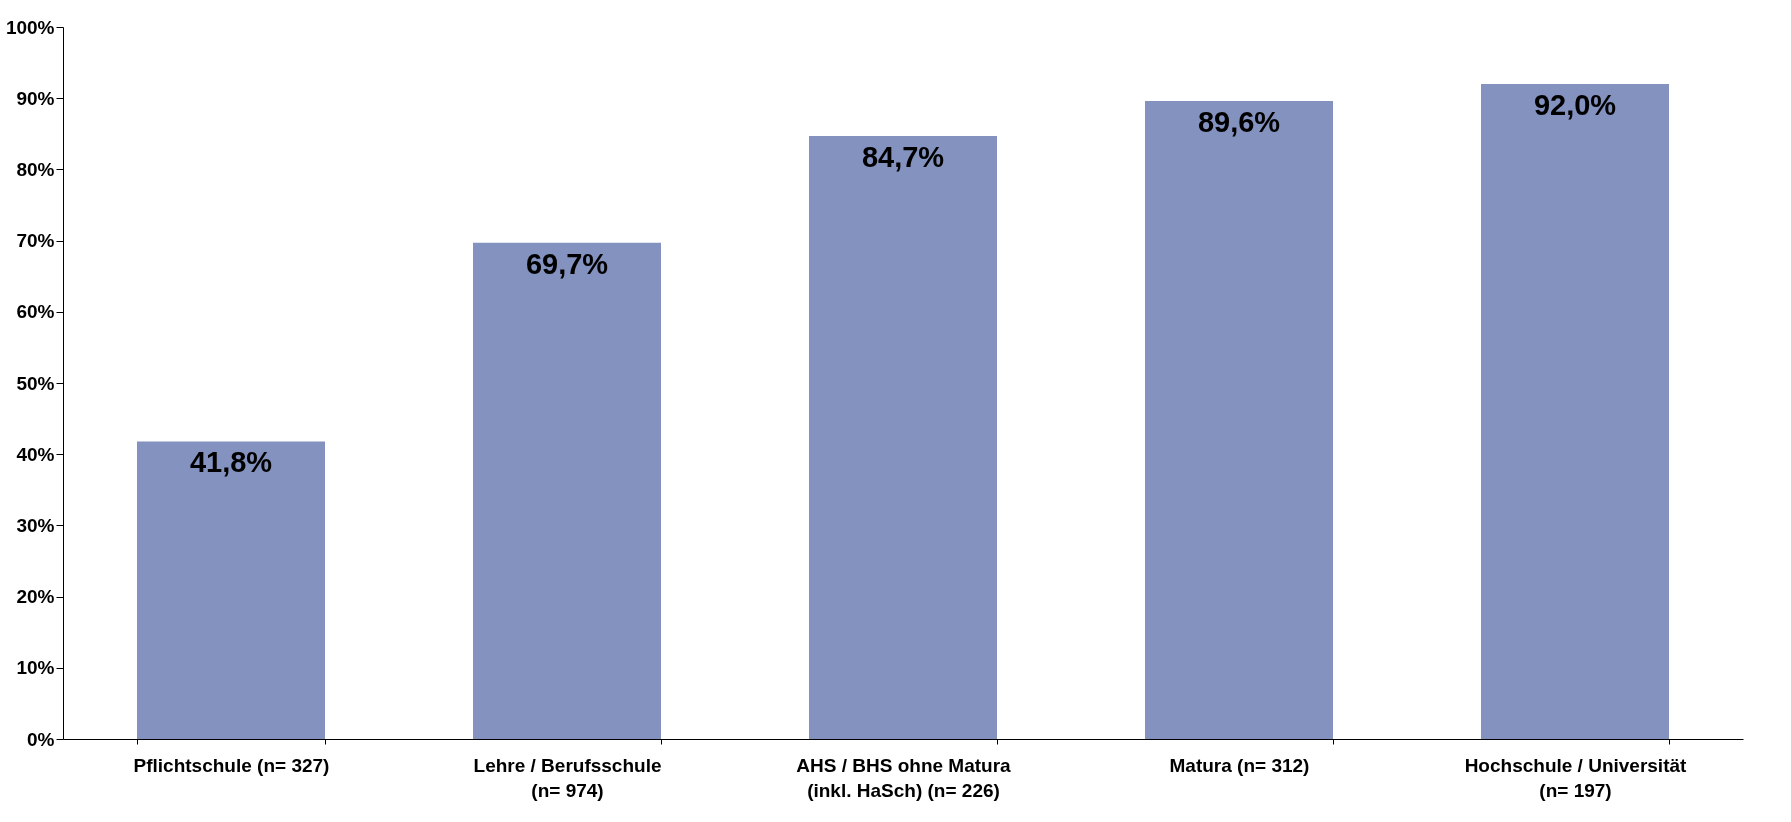 The width and height of the screenshot is (1791, 822). Describe the element at coordinates (231, 462) in the screenshot. I see `data-label: 41,8%` at that location.